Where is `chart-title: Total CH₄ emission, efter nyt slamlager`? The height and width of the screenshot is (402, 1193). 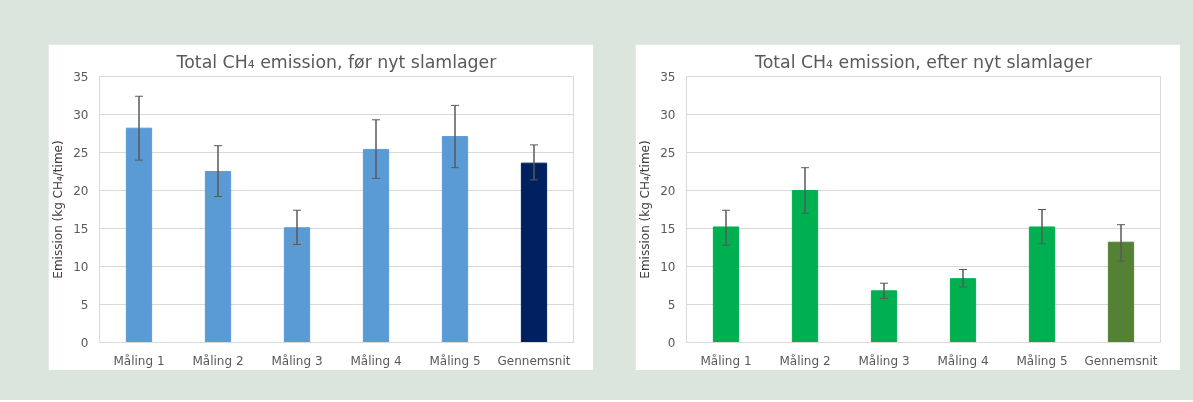
chart-title: Total CH₄ emission, efter nyt slamlager is located at coordinates (923, 61).